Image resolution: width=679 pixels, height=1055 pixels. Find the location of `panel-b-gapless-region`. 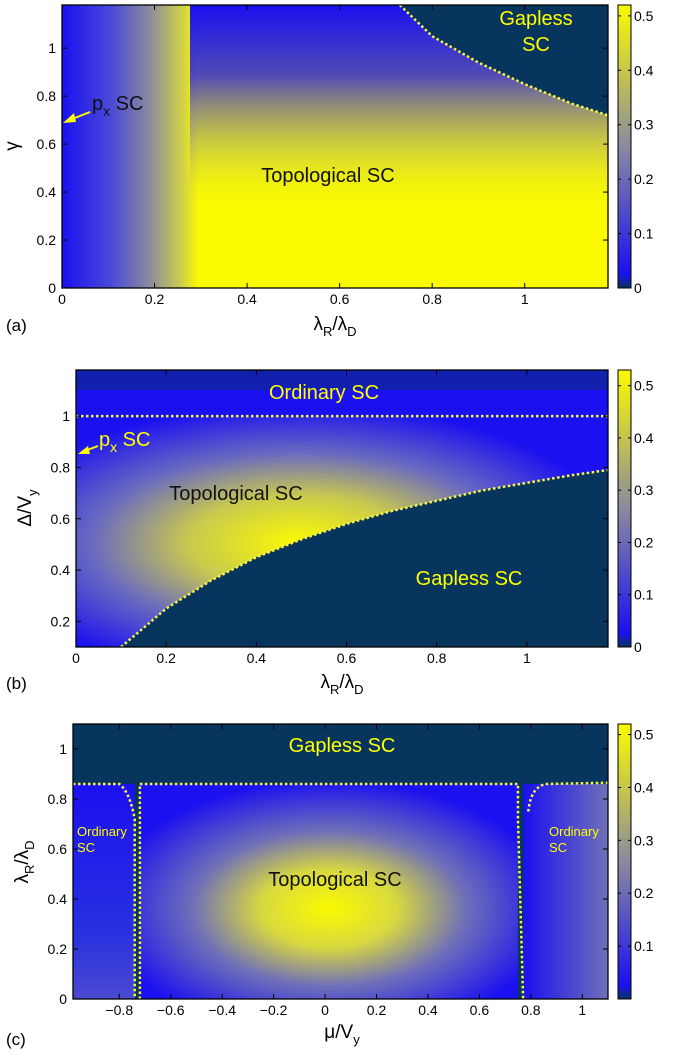

panel-b-gapless-region is located at coordinates (364, 558).